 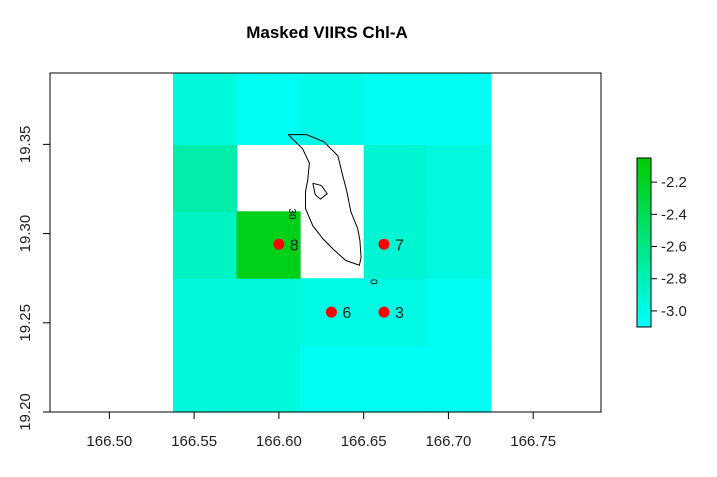 What do you see at coordinates (674, 247) in the screenshot?
I see `colorbar-tick-label: -2.6` at bounding box center [674, 247].